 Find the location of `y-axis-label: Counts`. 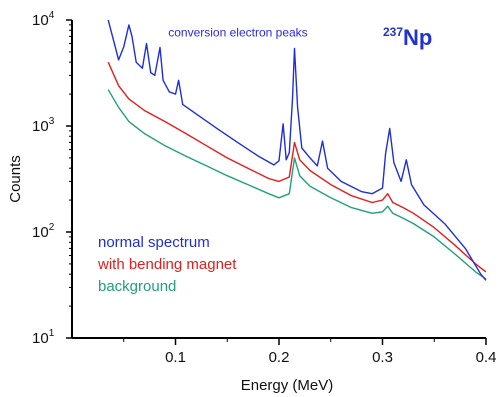

y-axis-label: Counts is located at coordinates (15, 179).